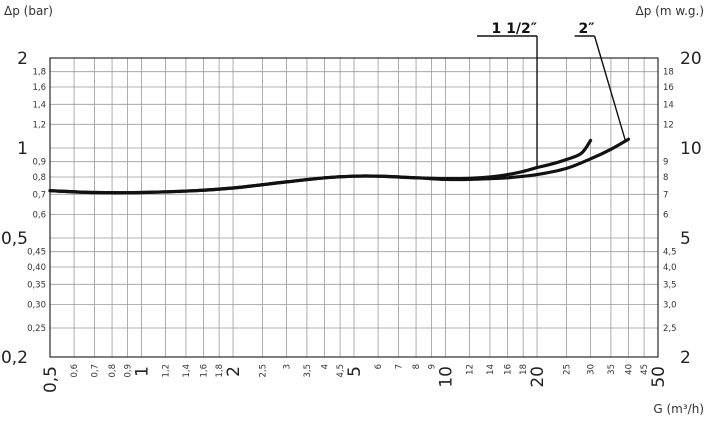  Describe the element at coordinates (234, 371) in the screenshot. I see `x-tick-label: 2` at that location.